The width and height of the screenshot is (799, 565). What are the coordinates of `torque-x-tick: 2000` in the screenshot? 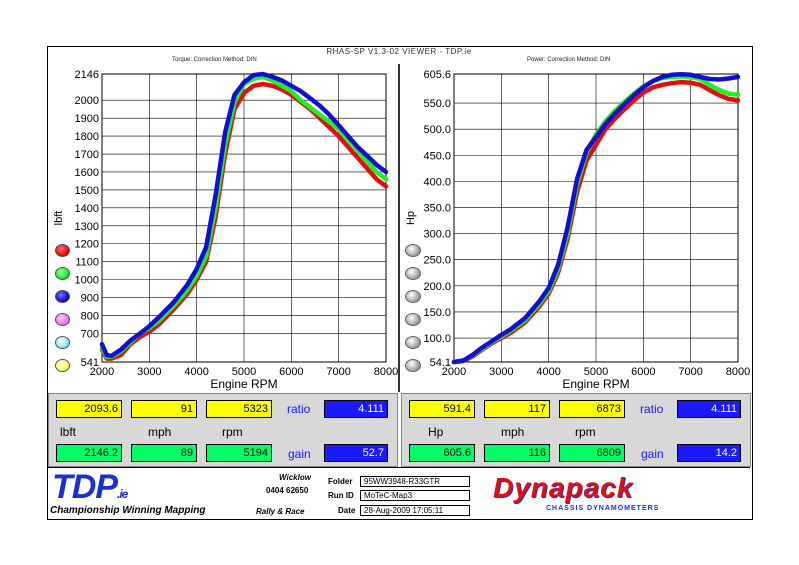 It's located at (102, 372).